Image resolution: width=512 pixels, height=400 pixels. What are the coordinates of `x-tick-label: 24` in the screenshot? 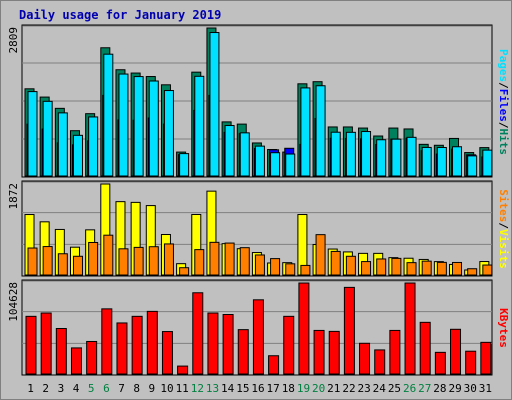 It's located at (380, 388).